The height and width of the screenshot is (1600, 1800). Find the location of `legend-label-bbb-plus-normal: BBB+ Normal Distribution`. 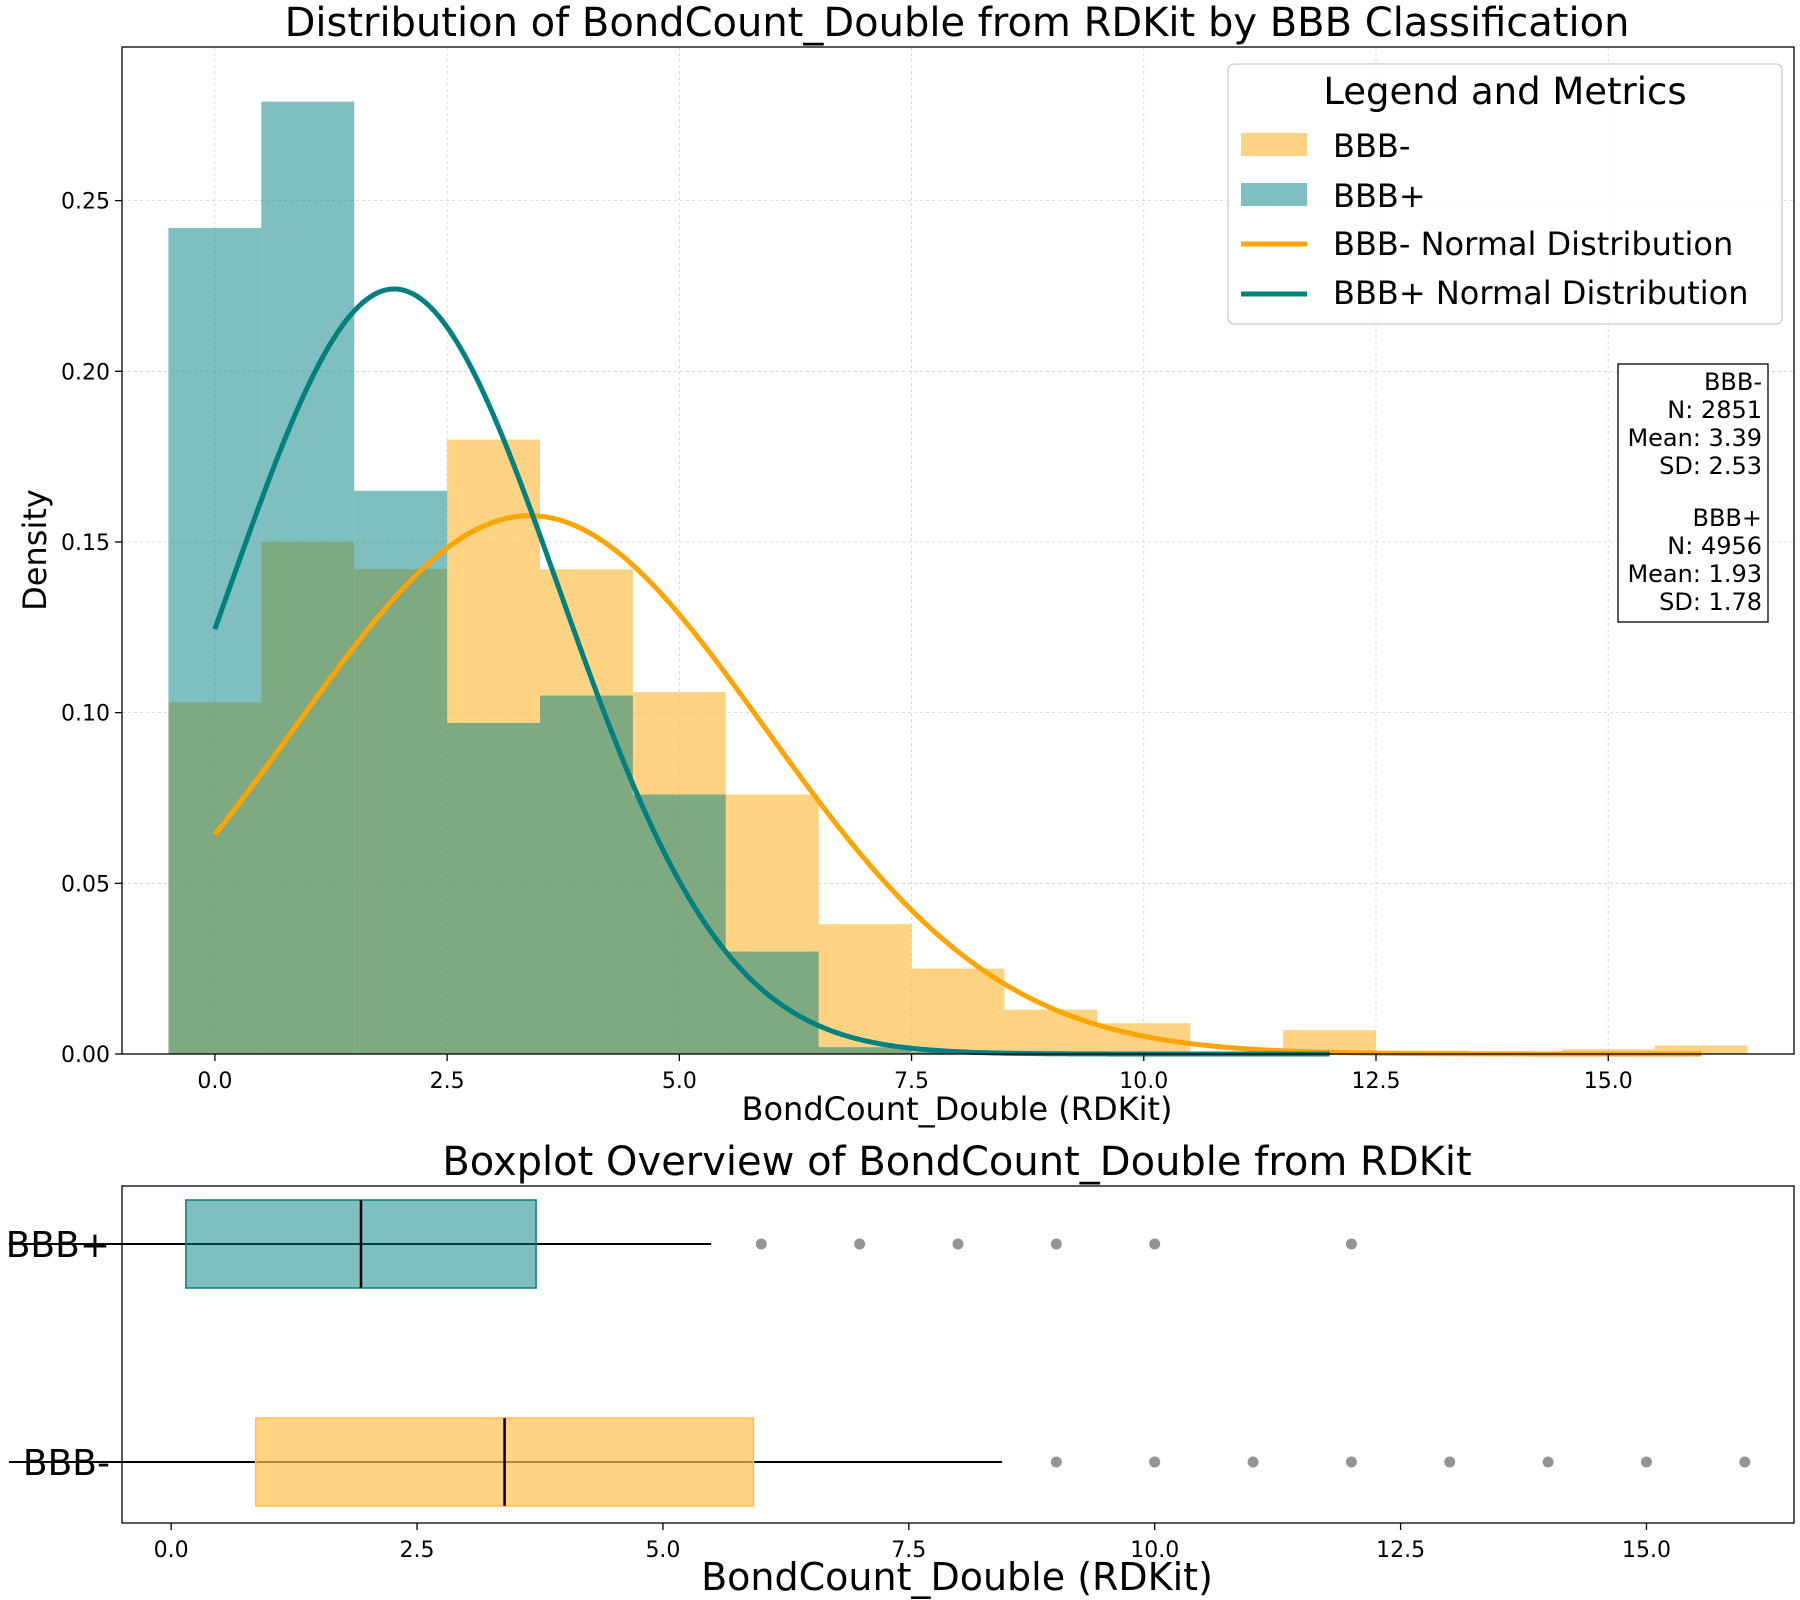

legend-label-bbb-plus-normal: BBB+ Normal Distribution is located at coordinates (1540, 293).